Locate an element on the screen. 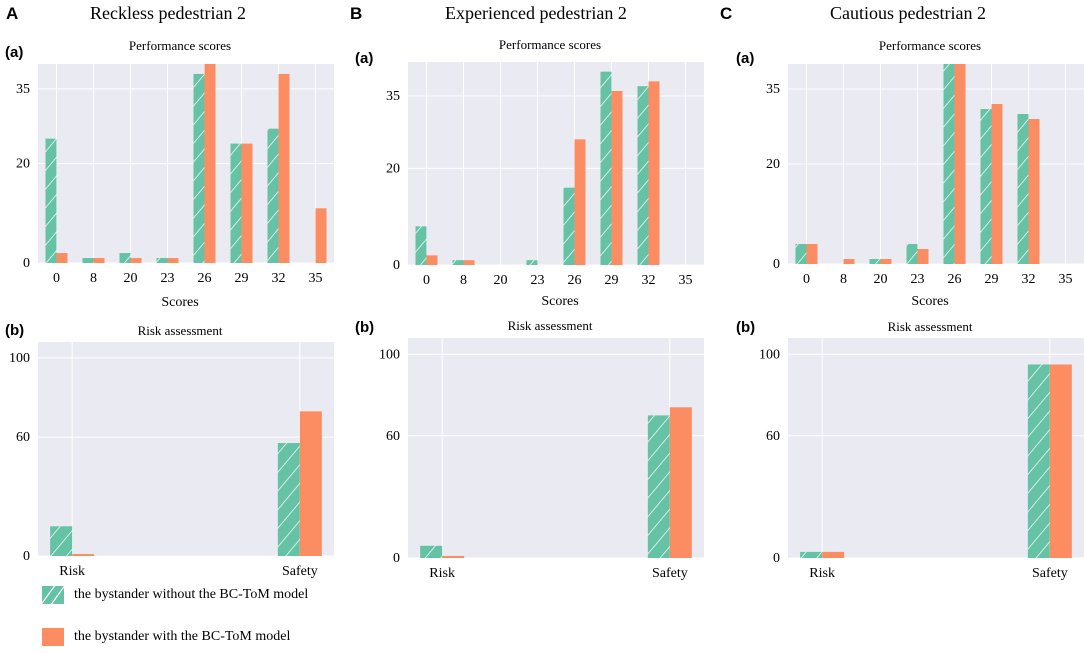 This screenshot has width=1084, height=653. chart-C-a: 0 20 35 0 8 20 23 26 29 32 35 is located at coordinates (925, 175).